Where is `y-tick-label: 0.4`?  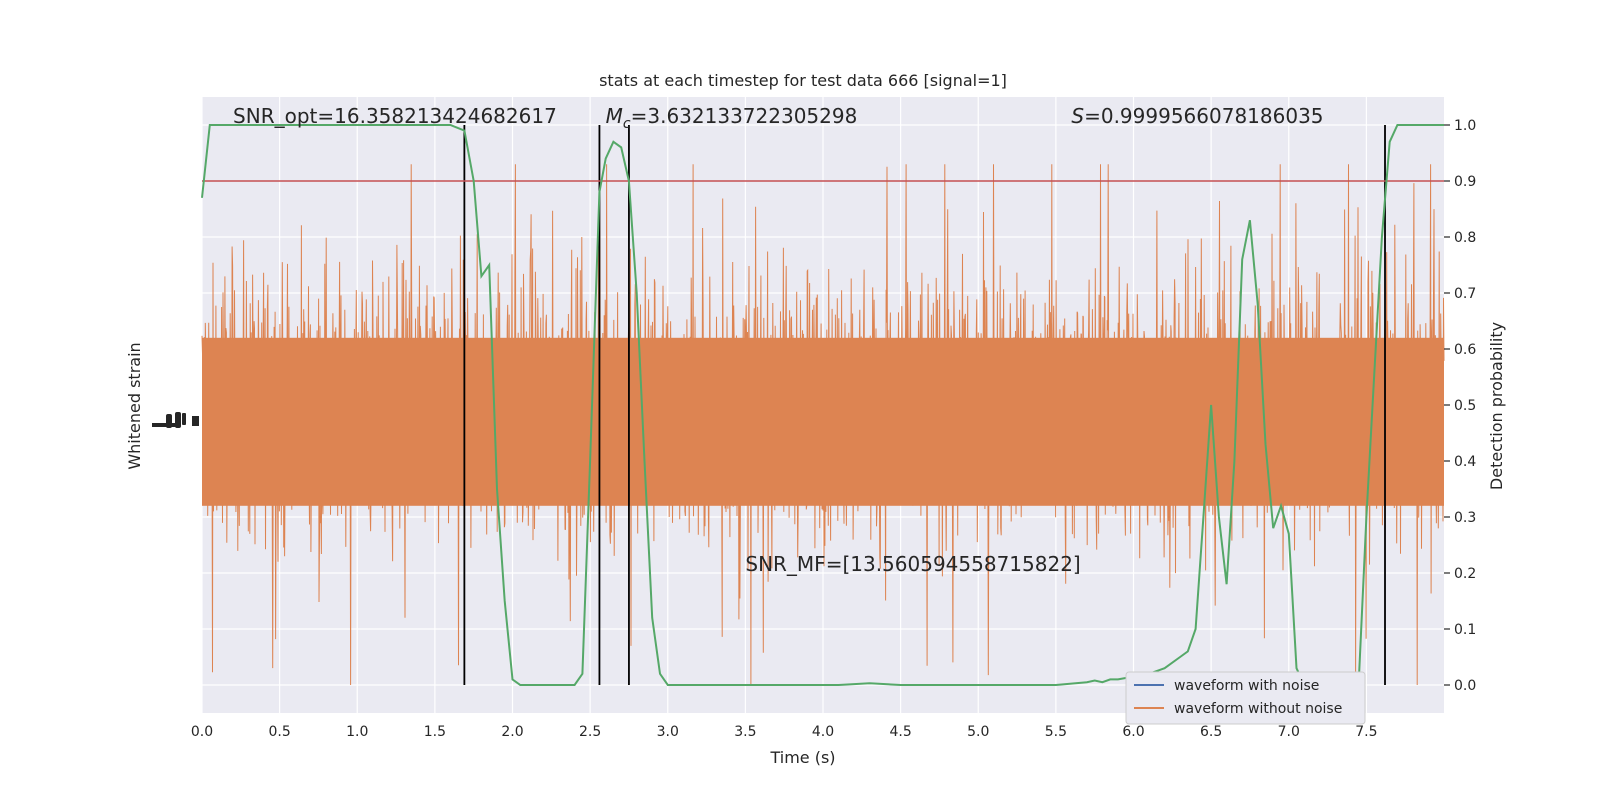
y-tick-label: 0.4 is located at coordinates (1465, 462).